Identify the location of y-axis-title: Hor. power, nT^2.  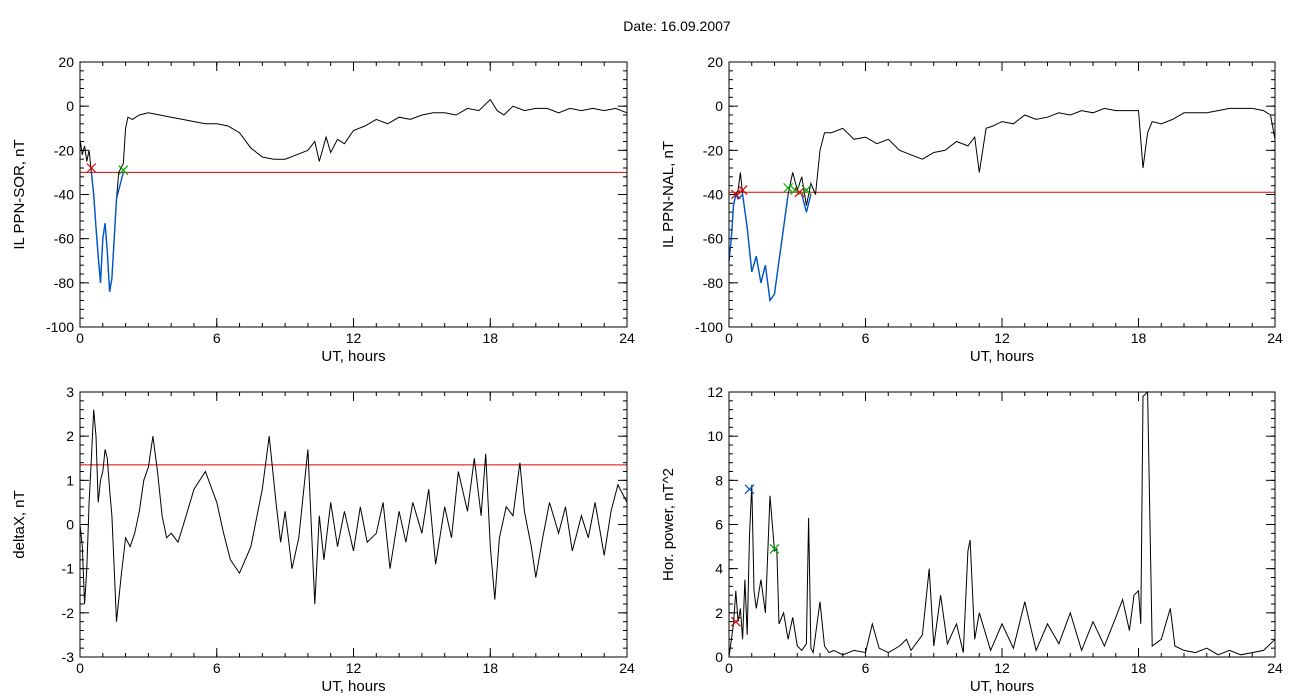
(668, 524).